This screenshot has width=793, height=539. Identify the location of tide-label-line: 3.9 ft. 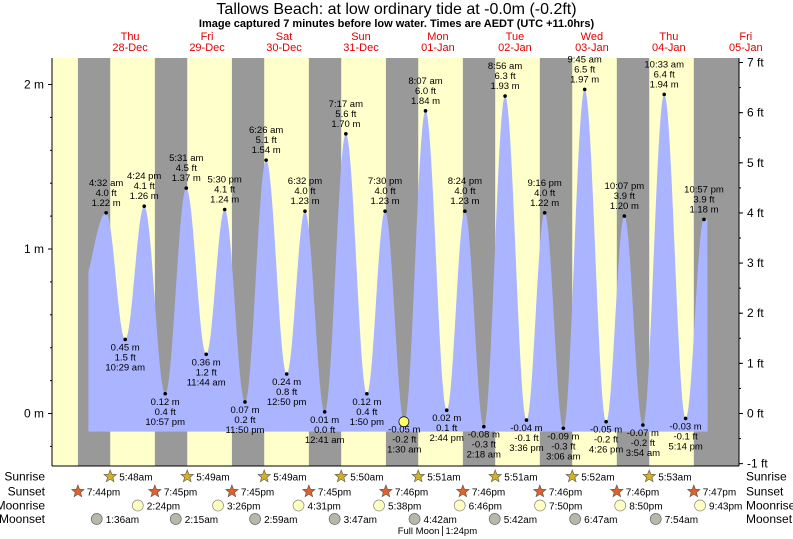
(703, 199).